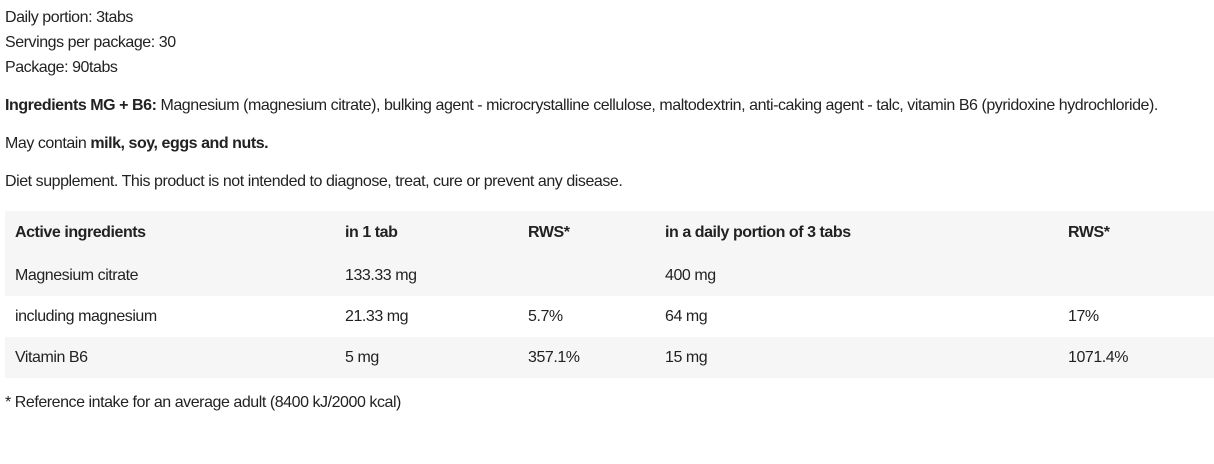  Describe the element at coordinates (69, 17) in the screenshot. I see `daily-portion: Daily portion: 3tabs` at that location.